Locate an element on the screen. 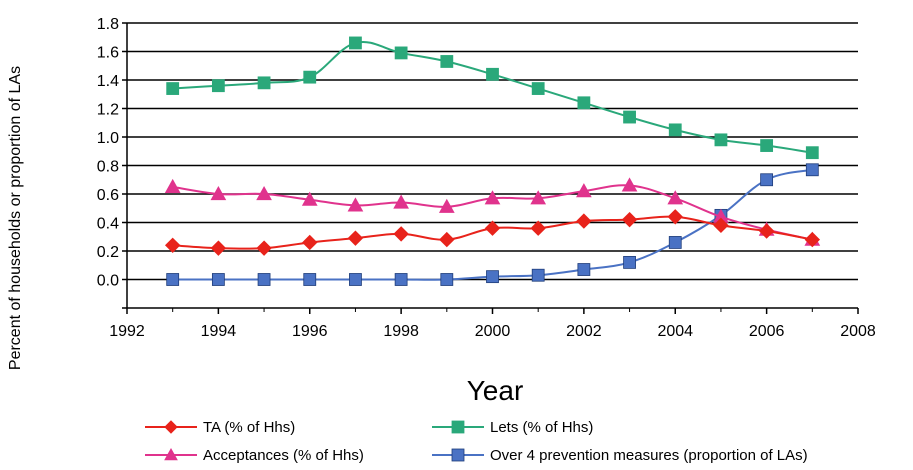 This screenshot has height=470, width=913. x-tick-label: 1994 is located at coordinates (219, 331).